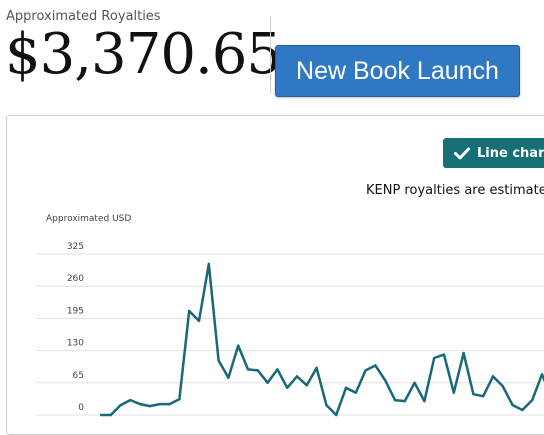  What do you see at coordinates (75, 247) in the screenshot?
I see `y-tick-label: 325` at bounding box center [75, 247].